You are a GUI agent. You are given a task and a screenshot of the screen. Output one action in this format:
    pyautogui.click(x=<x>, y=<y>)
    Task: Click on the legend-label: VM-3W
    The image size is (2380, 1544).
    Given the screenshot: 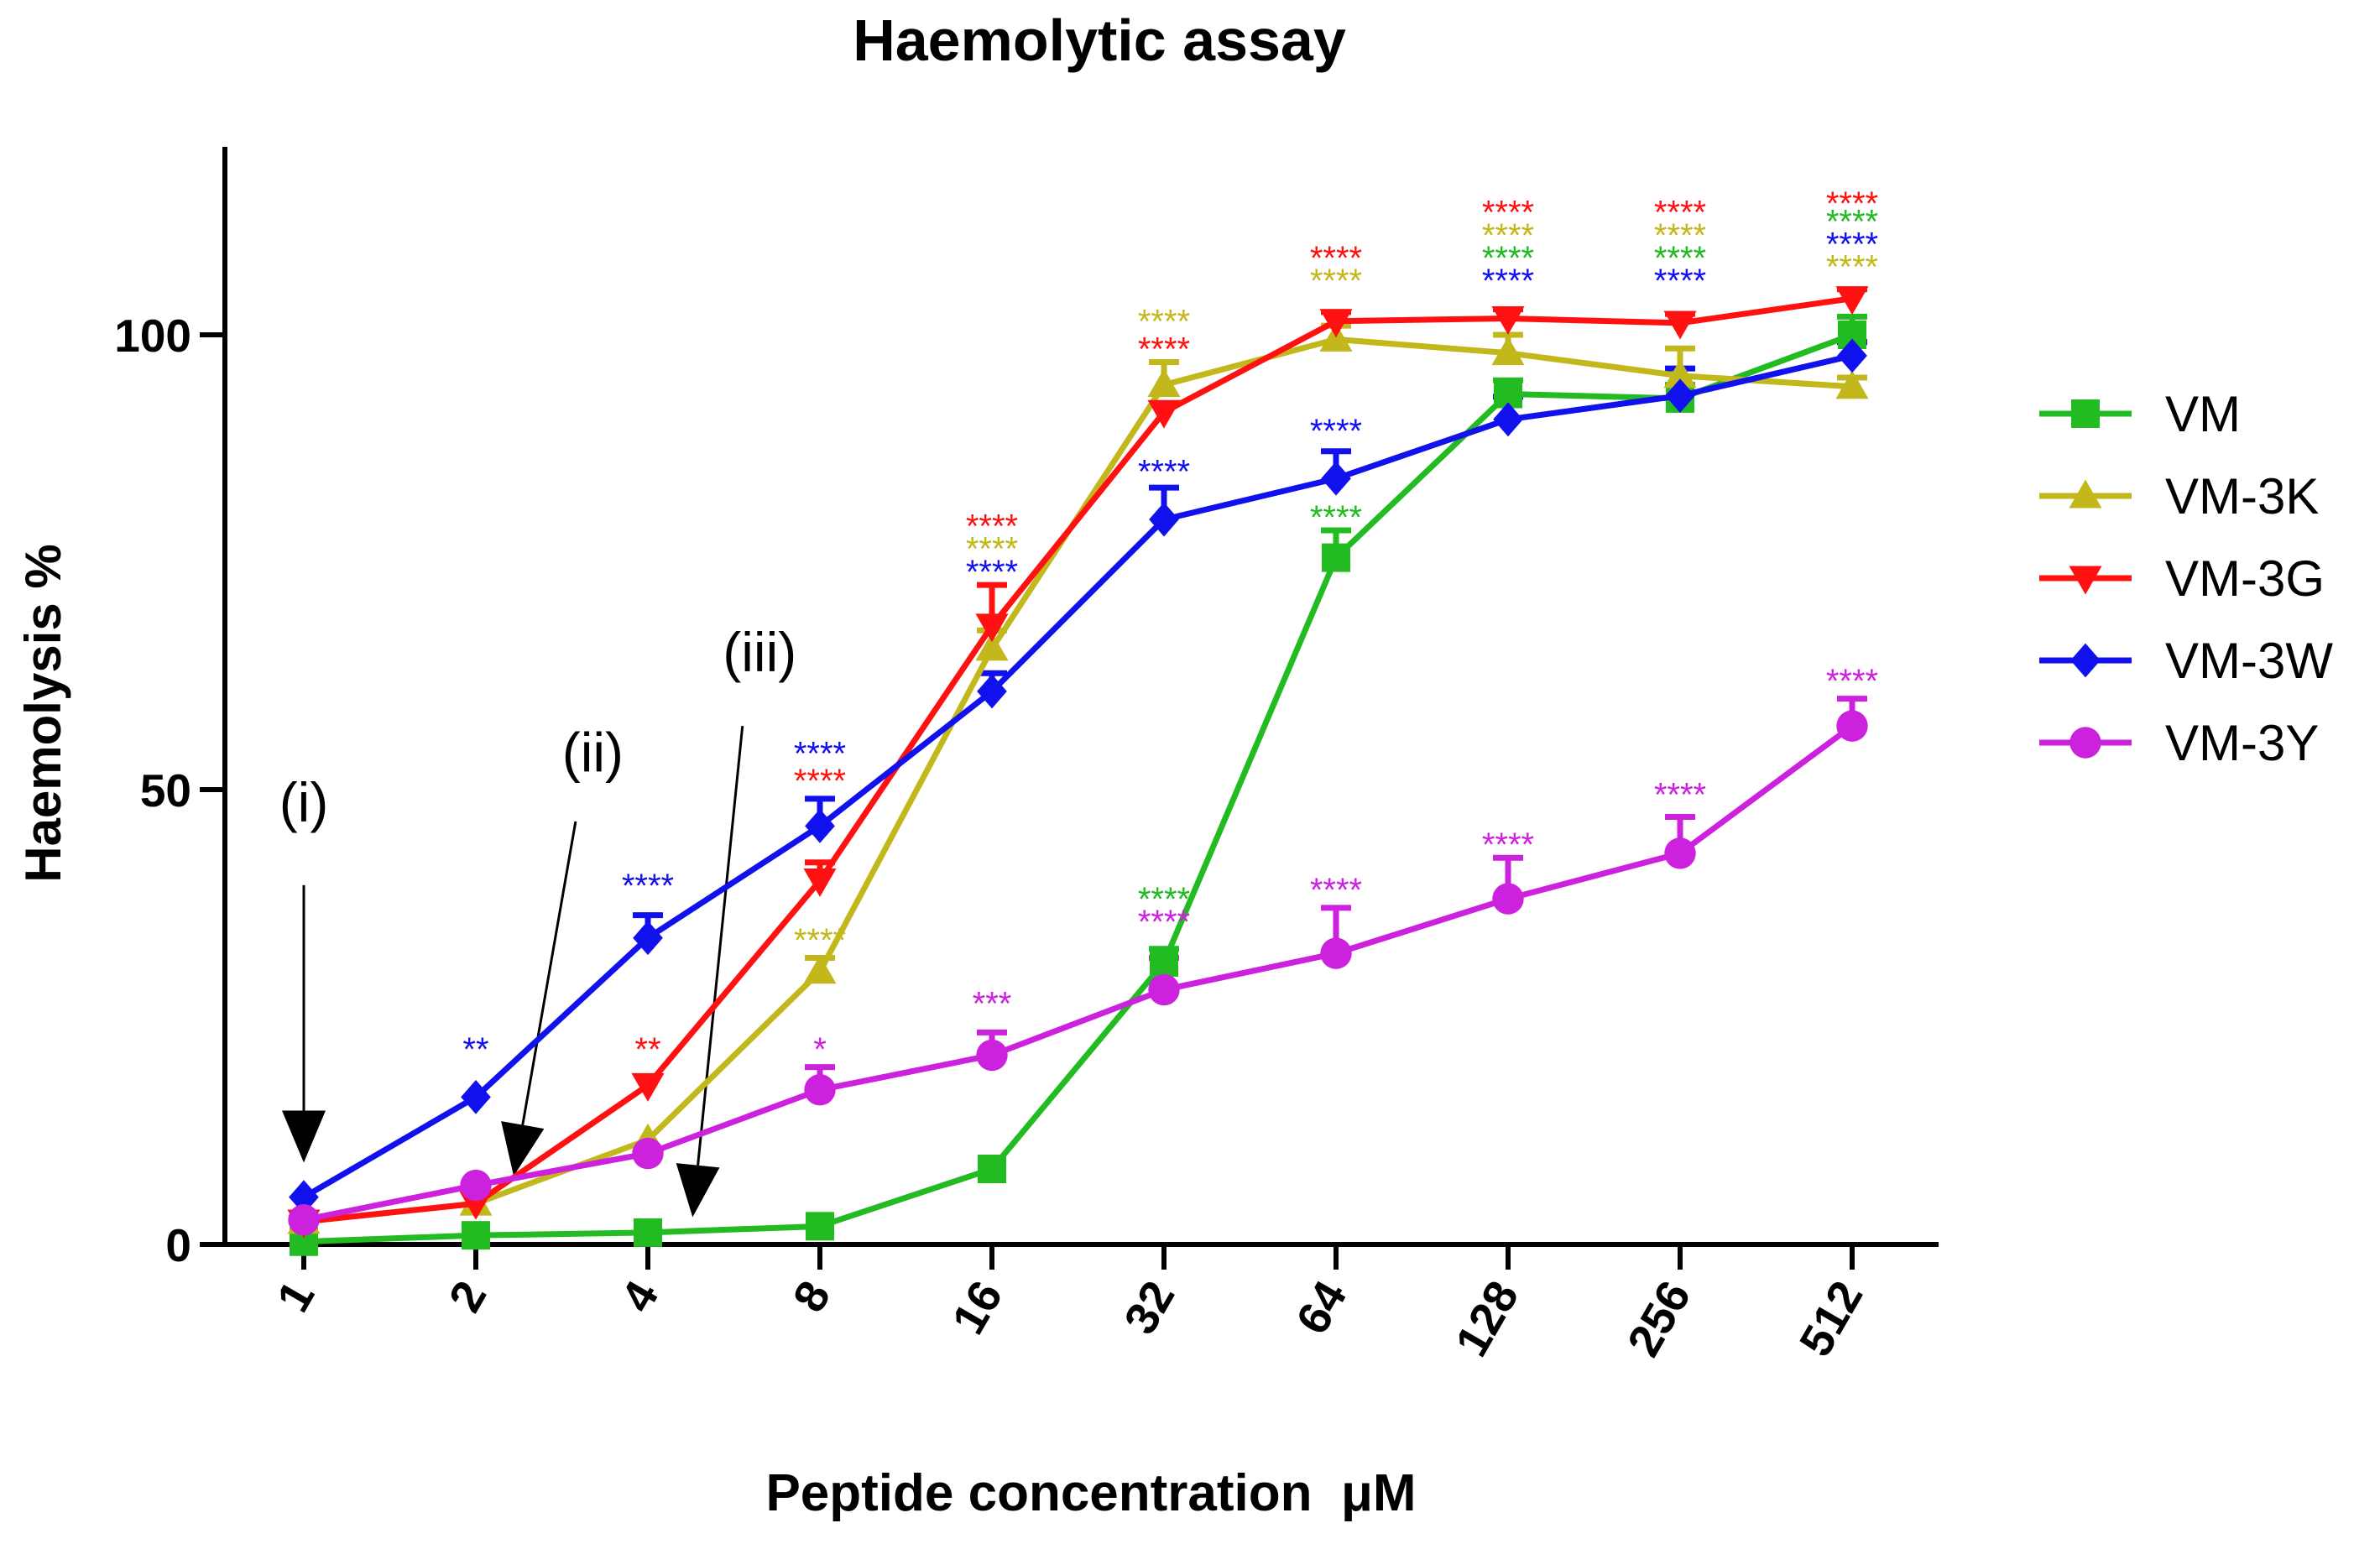 What is the action you would take?
    pyautogui.click(x=2249, y=661)
    